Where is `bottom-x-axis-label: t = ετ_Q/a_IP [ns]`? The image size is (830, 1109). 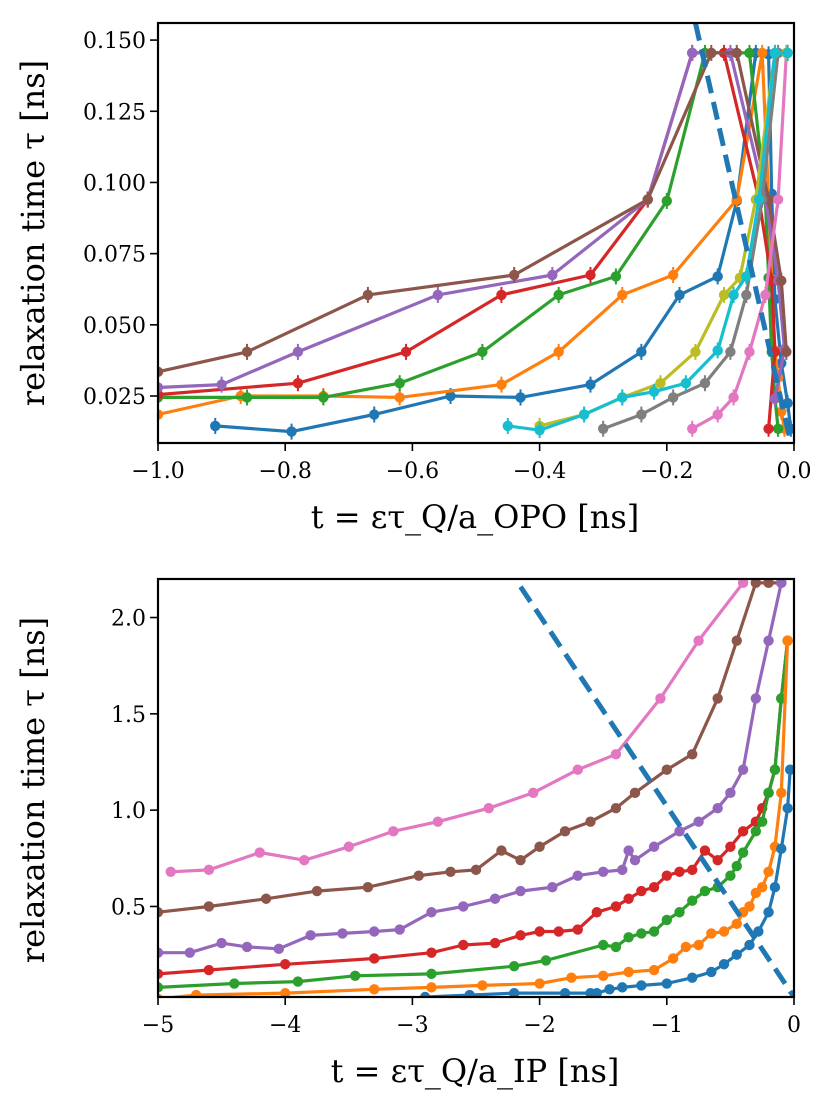 bottom-x-axis-label: t = ετ_Q/a_IP [ns] is located at coordinates (475, 1071).